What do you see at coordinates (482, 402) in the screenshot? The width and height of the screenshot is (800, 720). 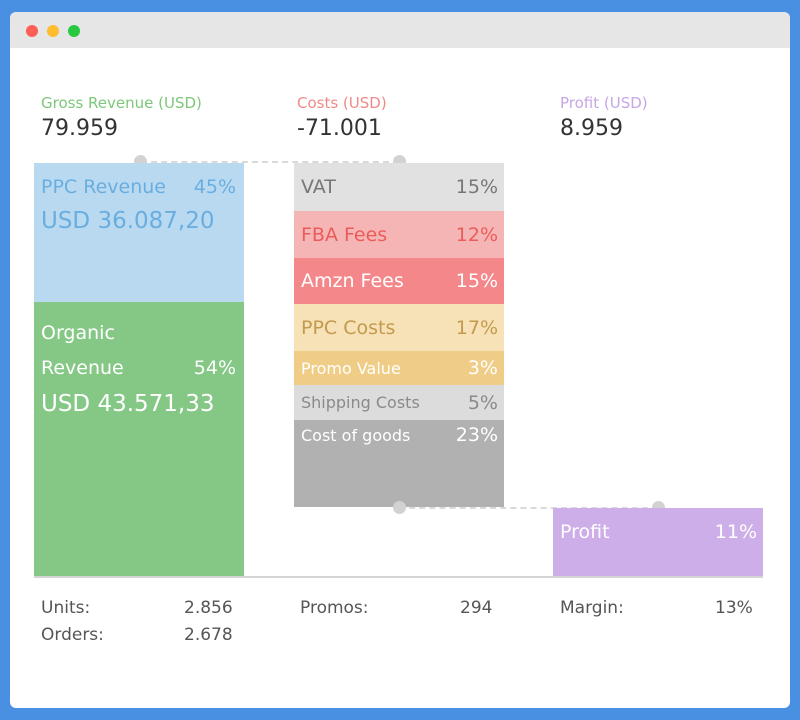 I see `cost-shipping-pct: 5%` at bounding box center [482, 402].